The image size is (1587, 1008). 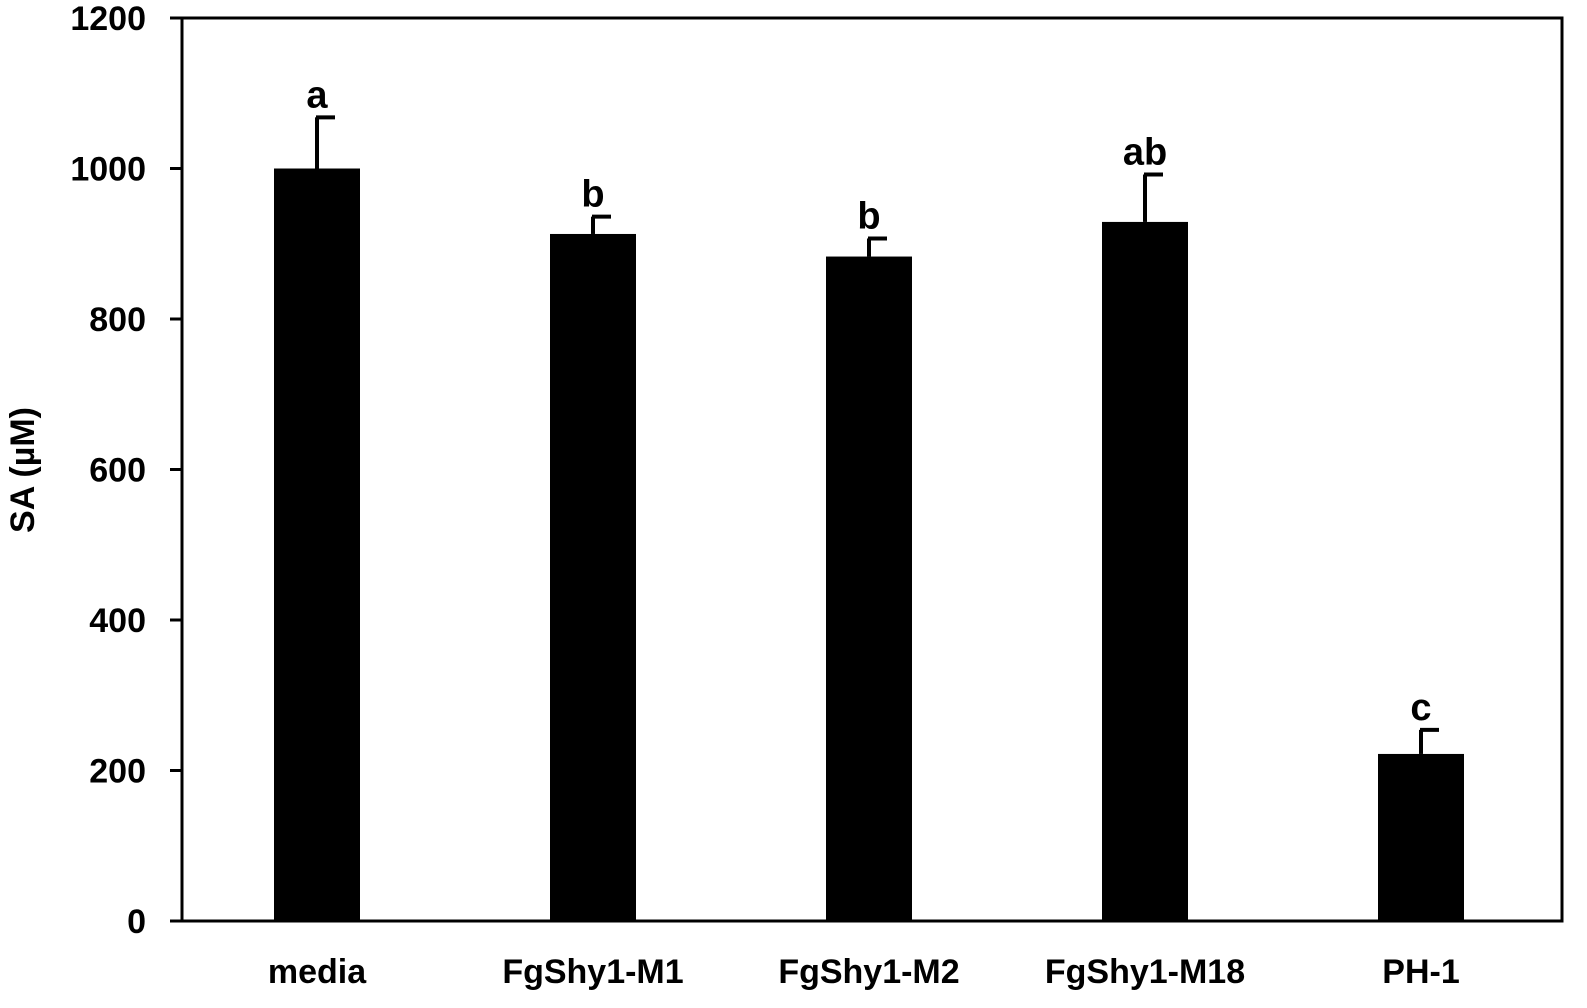 I want to click on y-tick-label: 600, so click(x=117, y=471).